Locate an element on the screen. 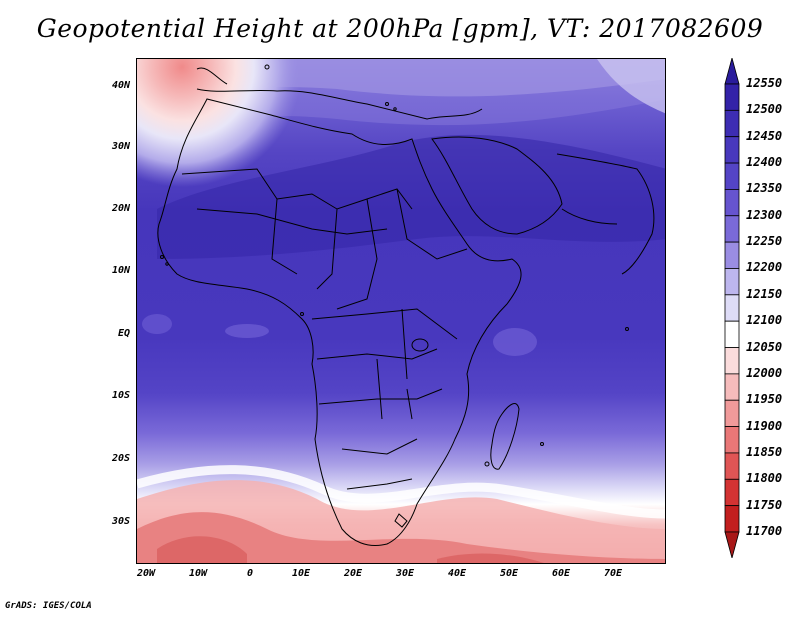  lat-tick-30s: 30S is located at coordinates (120, 521).